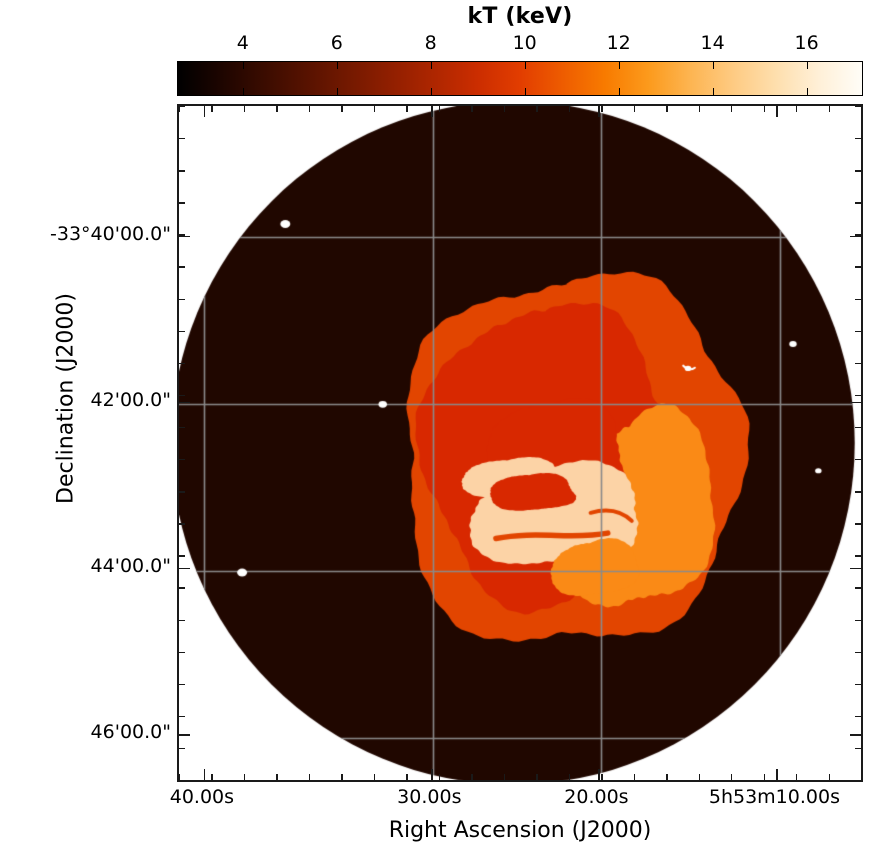 Image resolution: width=871 pixels, height=854 pixels. I want to click on x-axis-tick-label: 5h53m10.00s, so click(774, 797).